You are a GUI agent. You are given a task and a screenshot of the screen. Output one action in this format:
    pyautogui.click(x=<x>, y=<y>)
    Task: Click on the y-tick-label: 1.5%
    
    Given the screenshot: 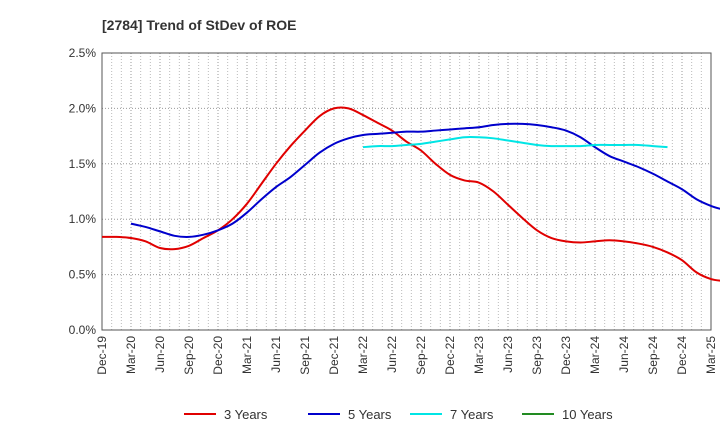 What is the action you would take?
    pyautogui.click(x=83, y=164)
    